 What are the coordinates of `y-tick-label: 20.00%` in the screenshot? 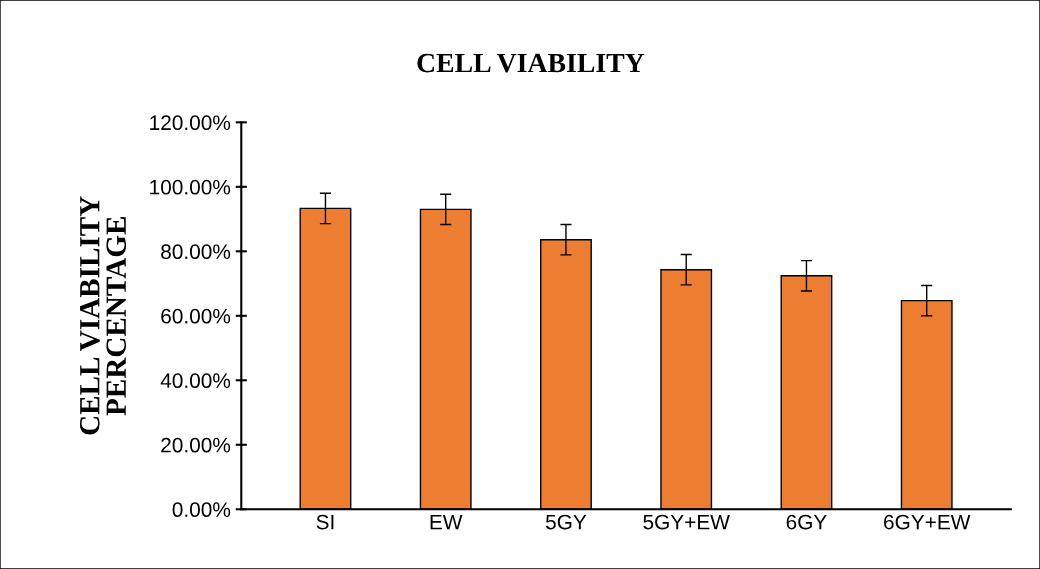 It's located at (196, 445).